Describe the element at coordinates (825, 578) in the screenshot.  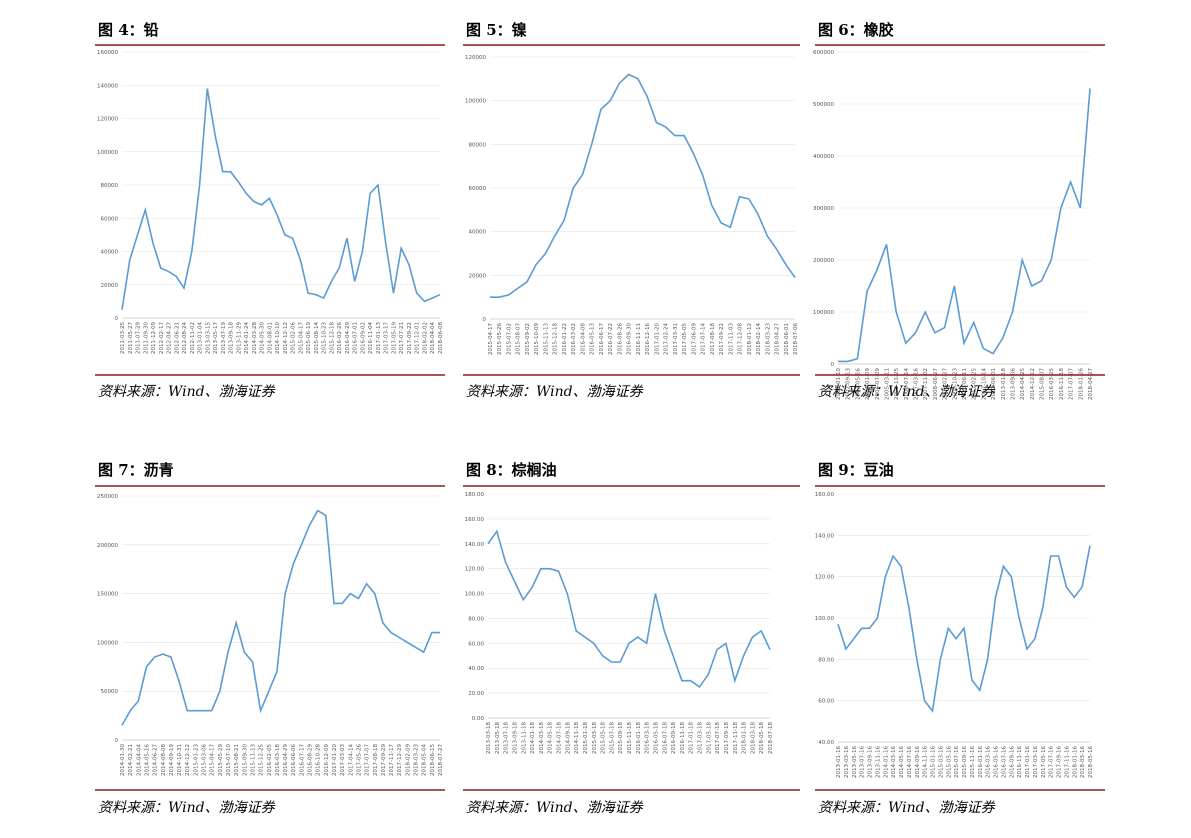
I see `y-tick-label: 120.00` at that location.